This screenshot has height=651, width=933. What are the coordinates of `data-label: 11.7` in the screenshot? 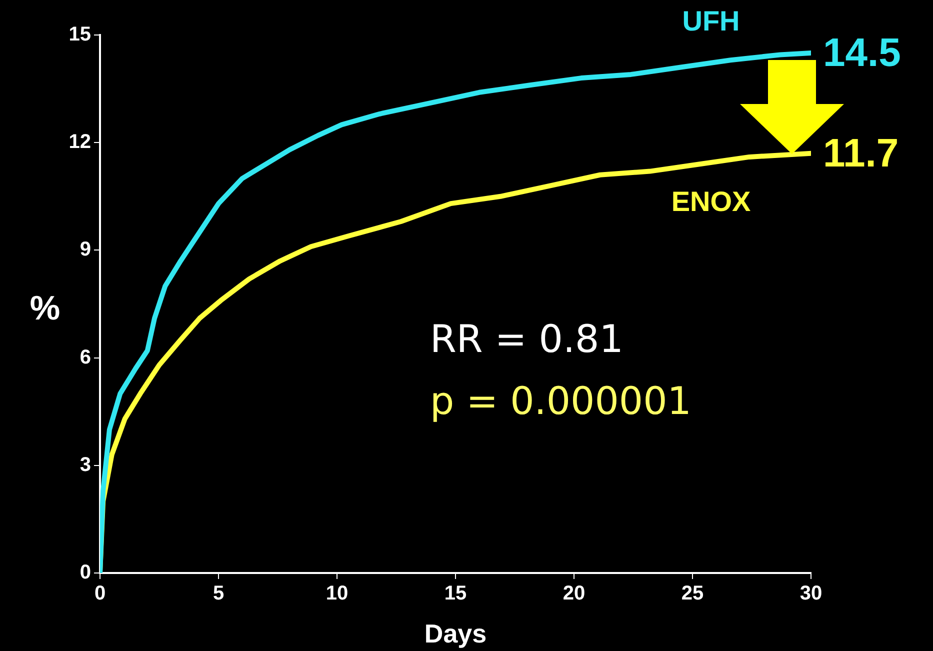 It's located at (861, 153).